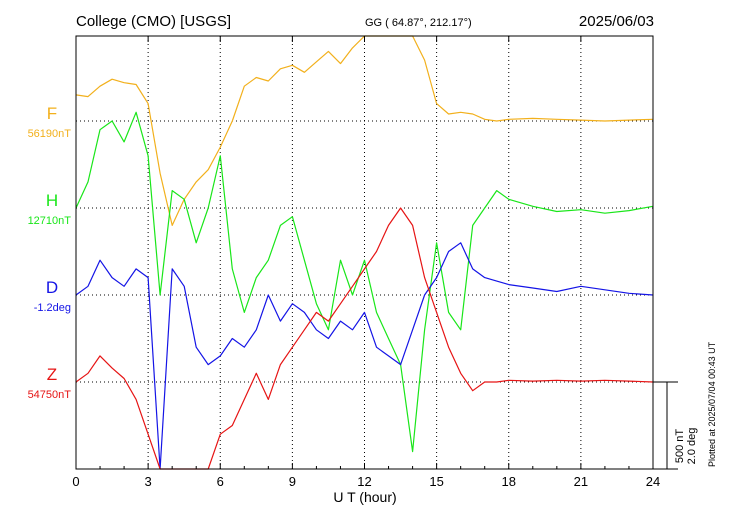  What do you see at coordinates (52, 113) in the screenshot?
I see `series-name-F: F` at bounding box center [52, 113].